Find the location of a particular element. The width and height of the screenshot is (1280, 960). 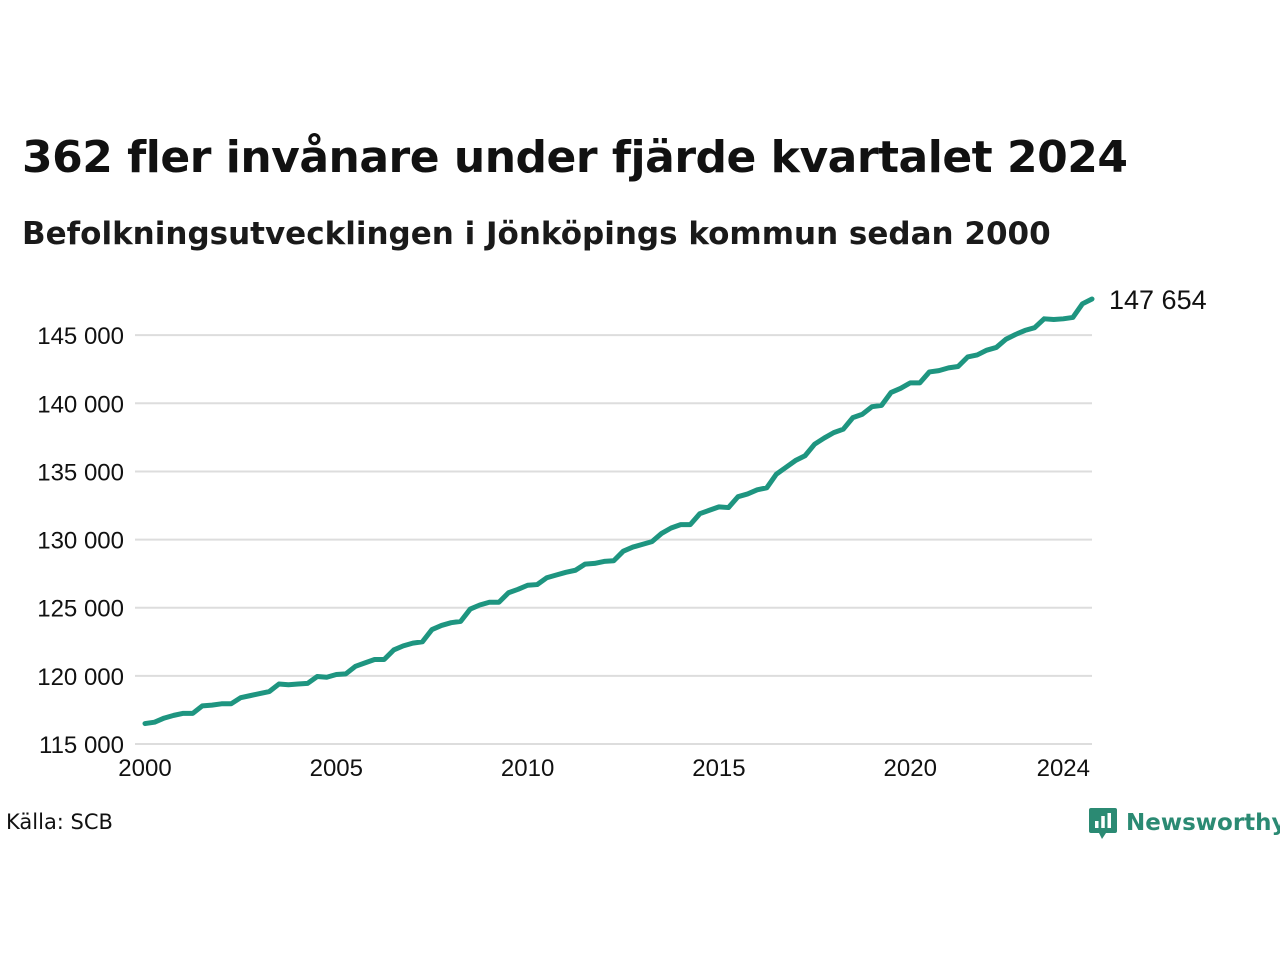

x-tick-label: 2005 is located at coordinates (336, 768).